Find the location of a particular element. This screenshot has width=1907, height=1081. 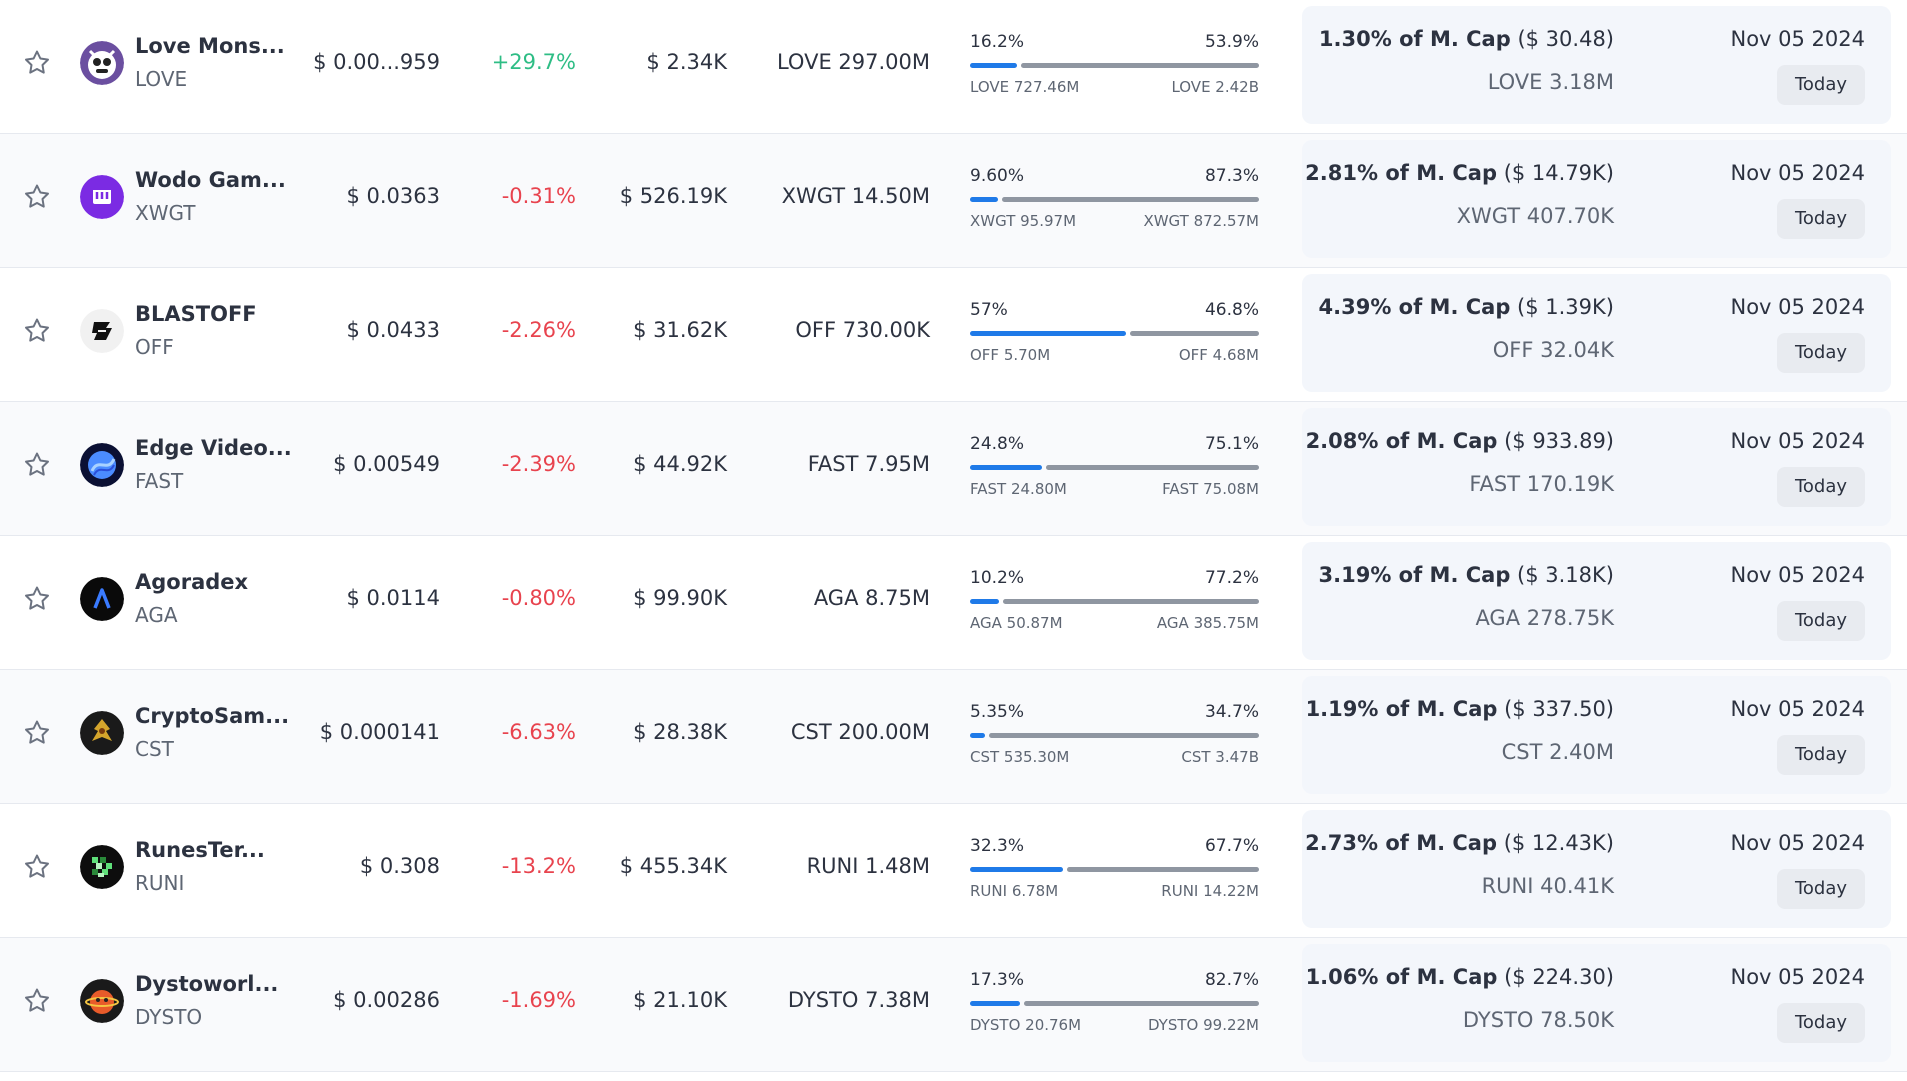

unlocked-tokens: LOVE 727.46M is located at coordinates (1025, 87).